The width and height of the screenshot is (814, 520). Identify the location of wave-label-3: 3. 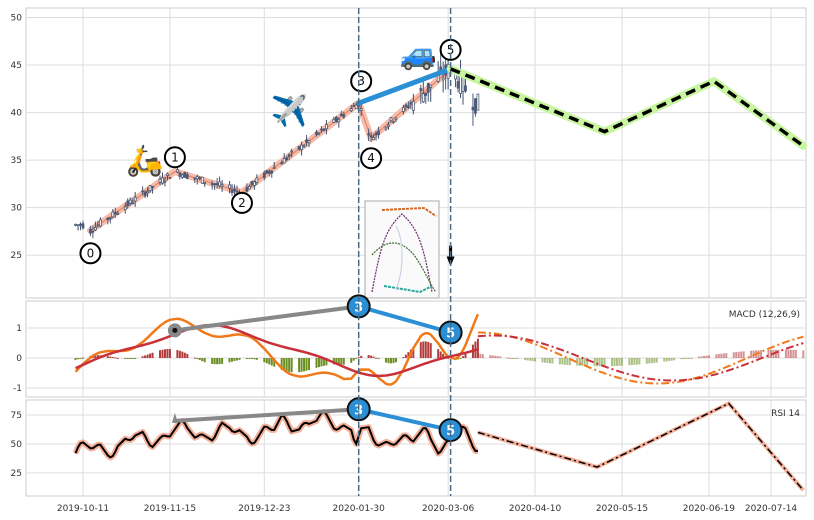
(361, 81).